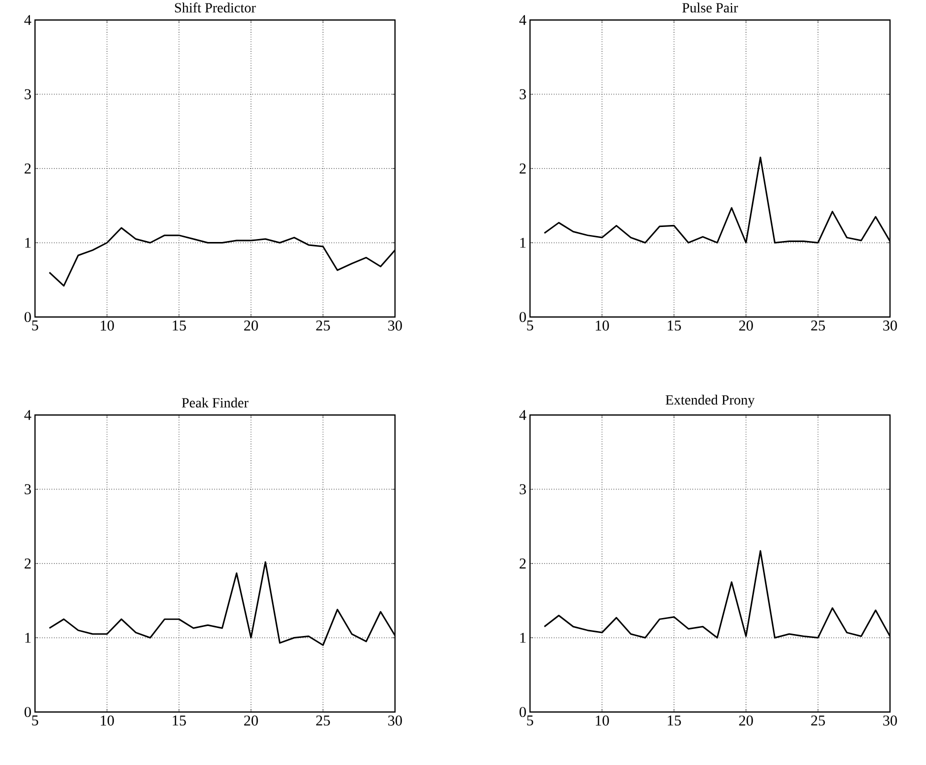 The width and height of the screenshot is (926, 765). Describe the element at coordinates (710, 401) in the screenshot. I see `chart-title: Extended Prony` at that location.